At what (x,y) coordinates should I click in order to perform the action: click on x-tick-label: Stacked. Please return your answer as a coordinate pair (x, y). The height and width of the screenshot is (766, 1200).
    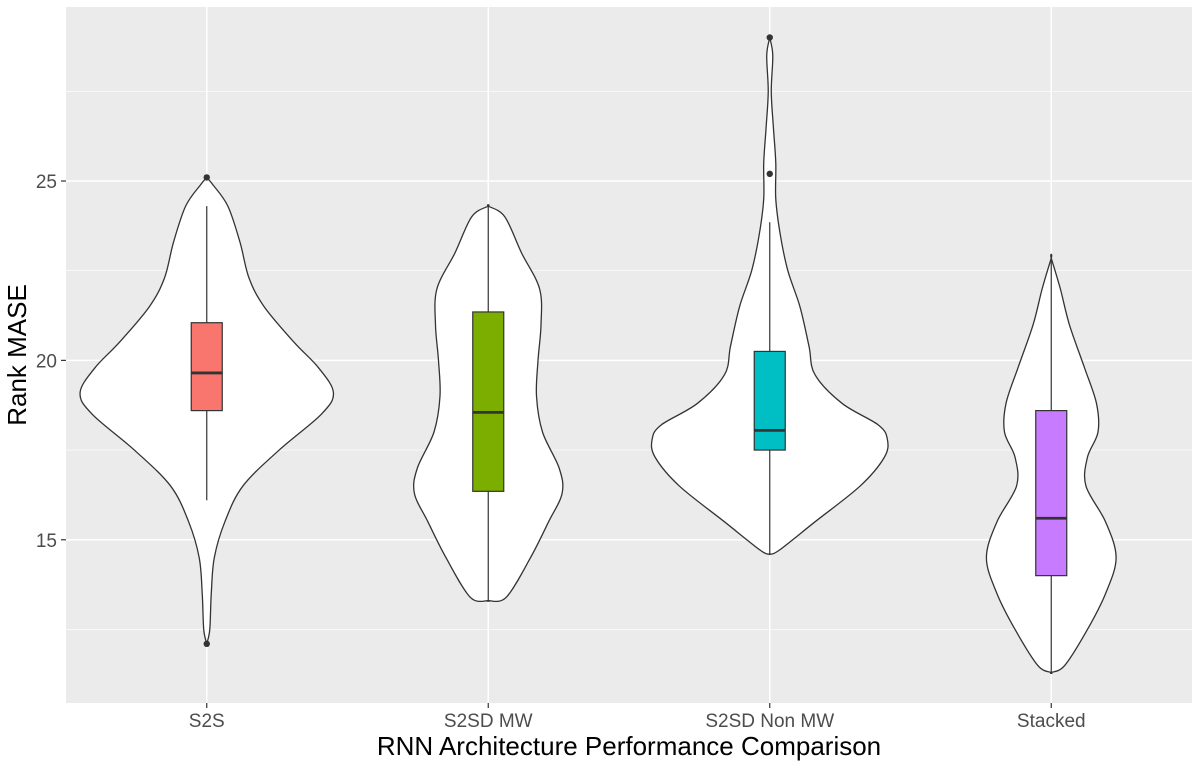
    Looking at the image, I should click on (1051, 721).